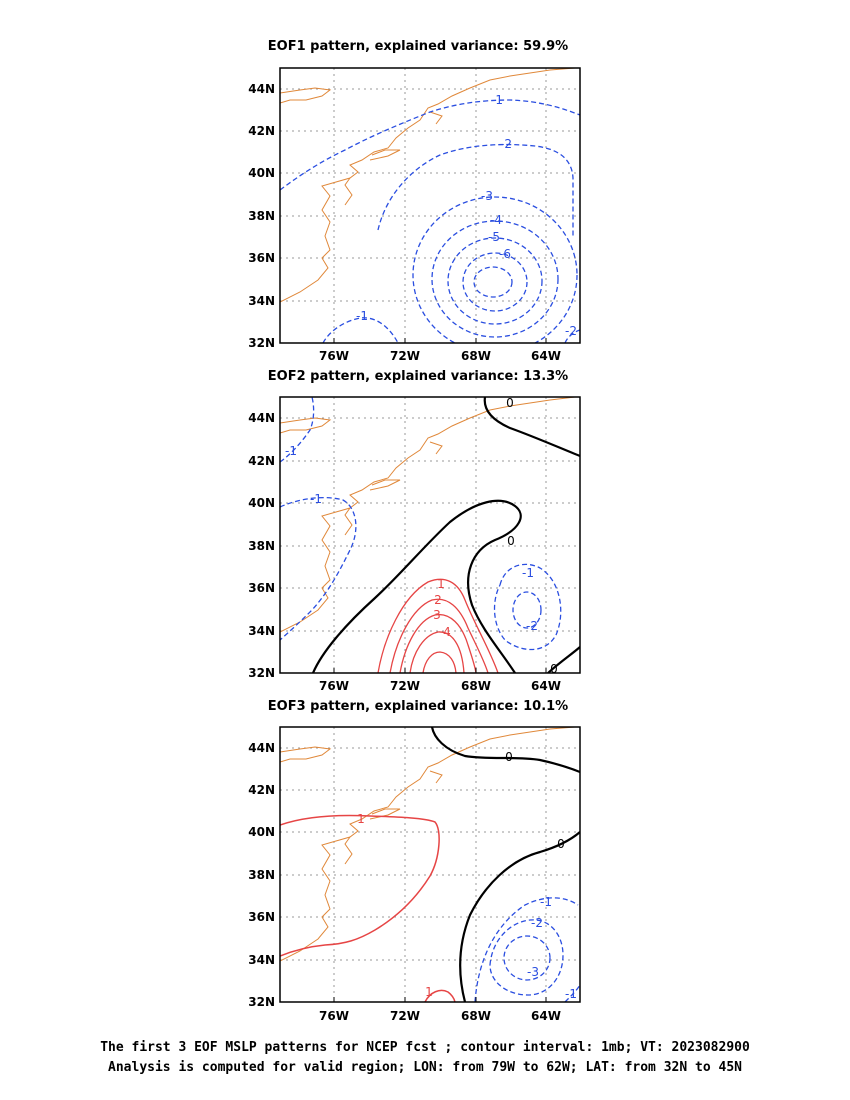 This screenshot has height=1100, width=850. What do you see at coordinates (494, 237) in the screenshot?
I see `contour-label: -5` at bounding box center [494, 237].